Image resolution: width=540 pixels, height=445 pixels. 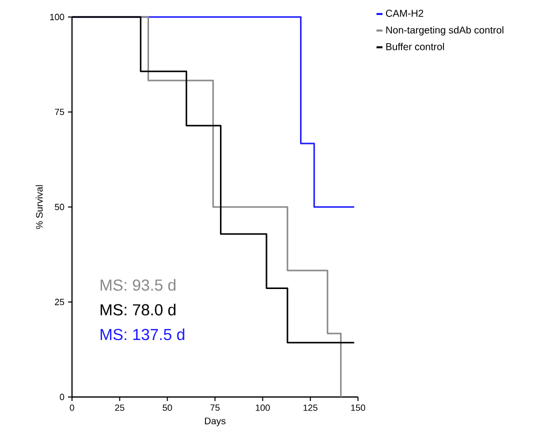 I want to click on y-tick-label: 50, so click(x=59, y=207).